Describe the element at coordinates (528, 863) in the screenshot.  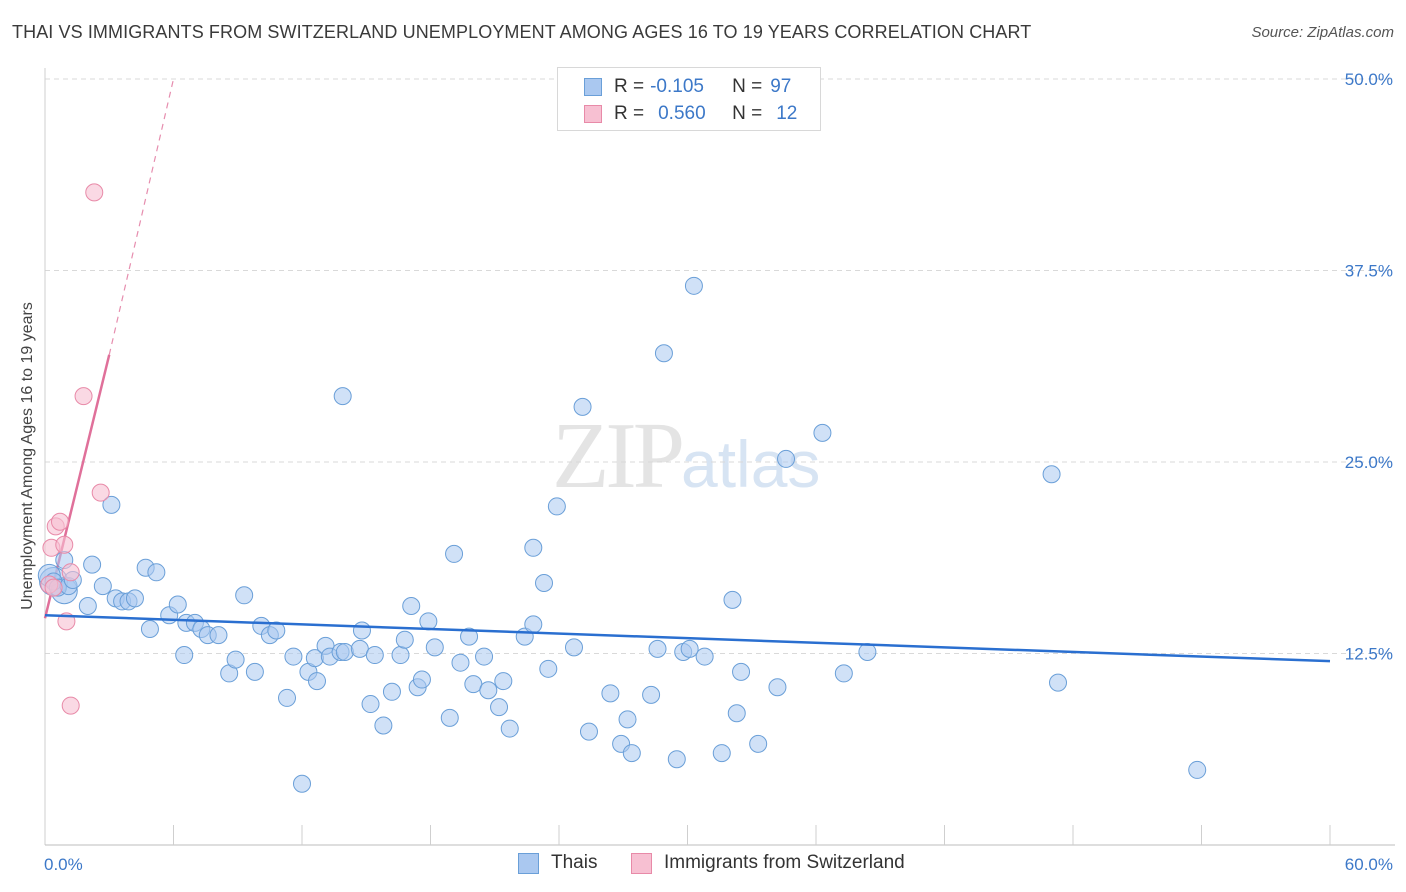
I see `thais-legend-swatch` at that location.